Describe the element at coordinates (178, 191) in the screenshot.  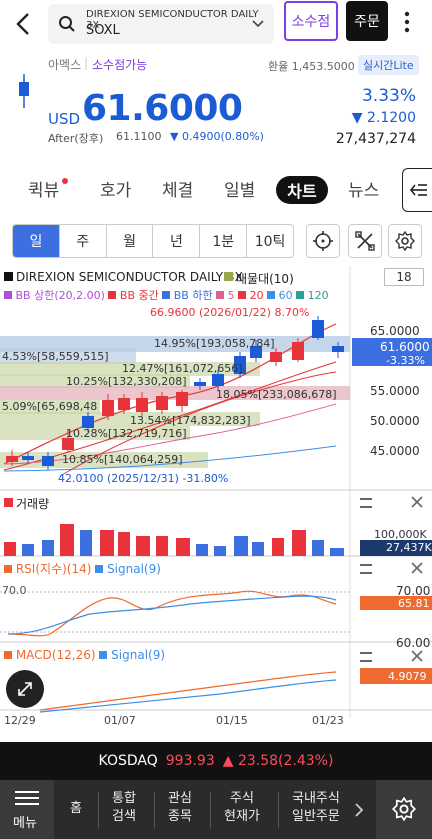
I see `tab-trades: 체결` at that location.